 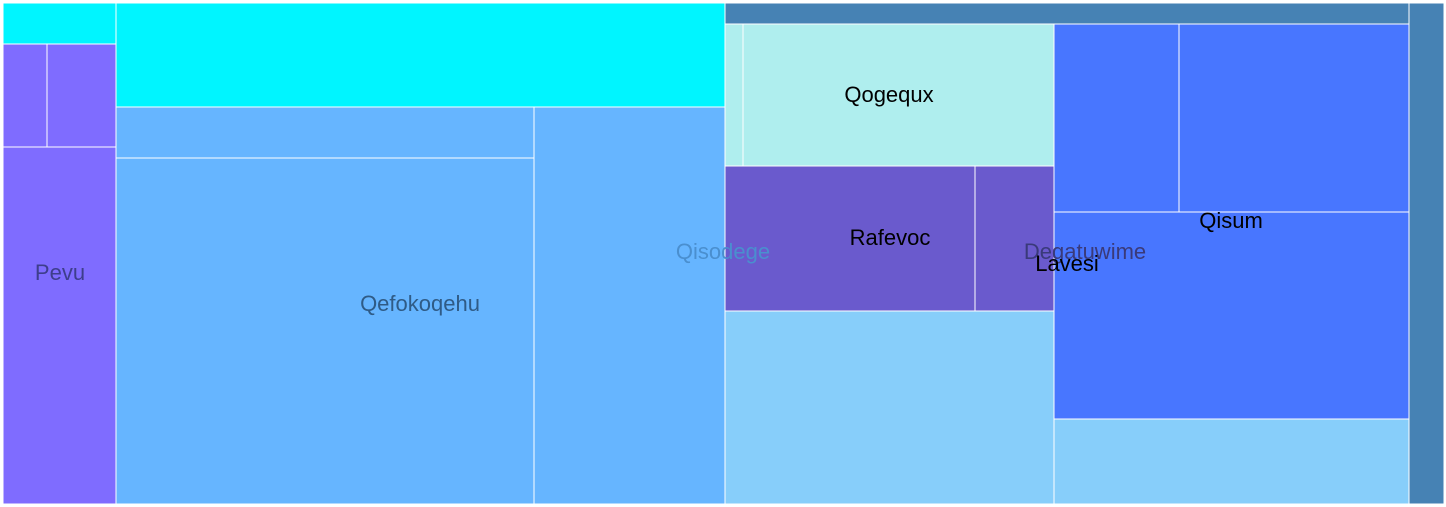 I want to click on treemap-label-pevu: Pevu, so click(x=60, y=272).